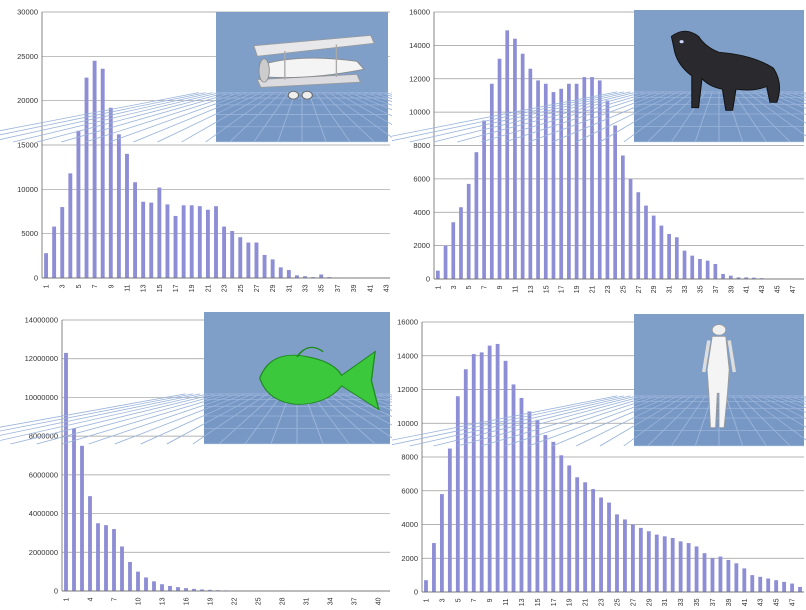 This screenshot has height=610, width=806. Describe the element at coordinates (419, 45) in the screenshot. I see `y-tick-label: 14000` at that location.